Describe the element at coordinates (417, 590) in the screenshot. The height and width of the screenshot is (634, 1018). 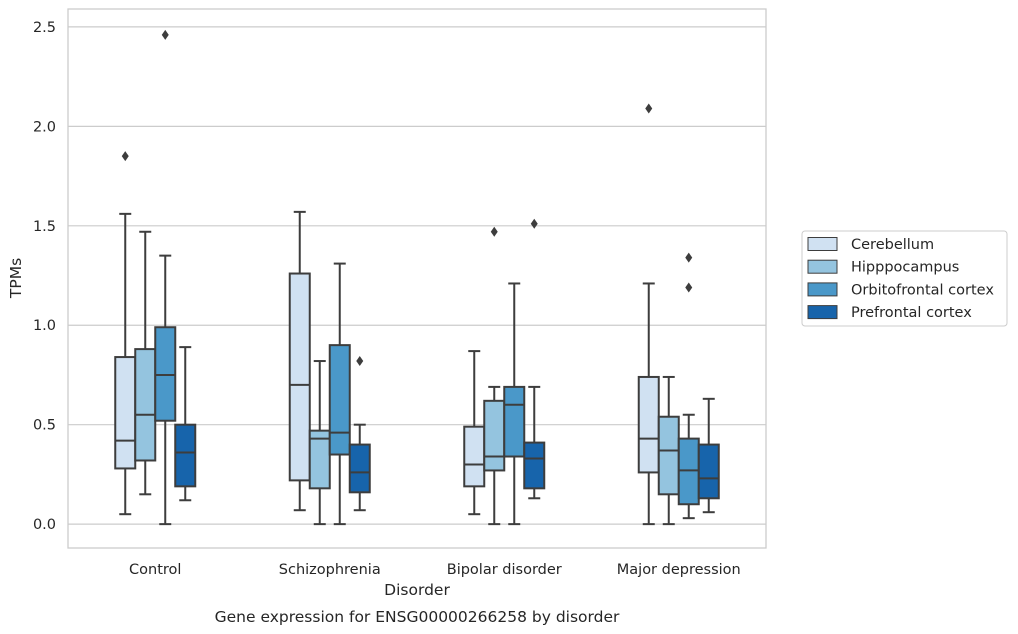
I see `x-axis-label: Disorder` at that location.